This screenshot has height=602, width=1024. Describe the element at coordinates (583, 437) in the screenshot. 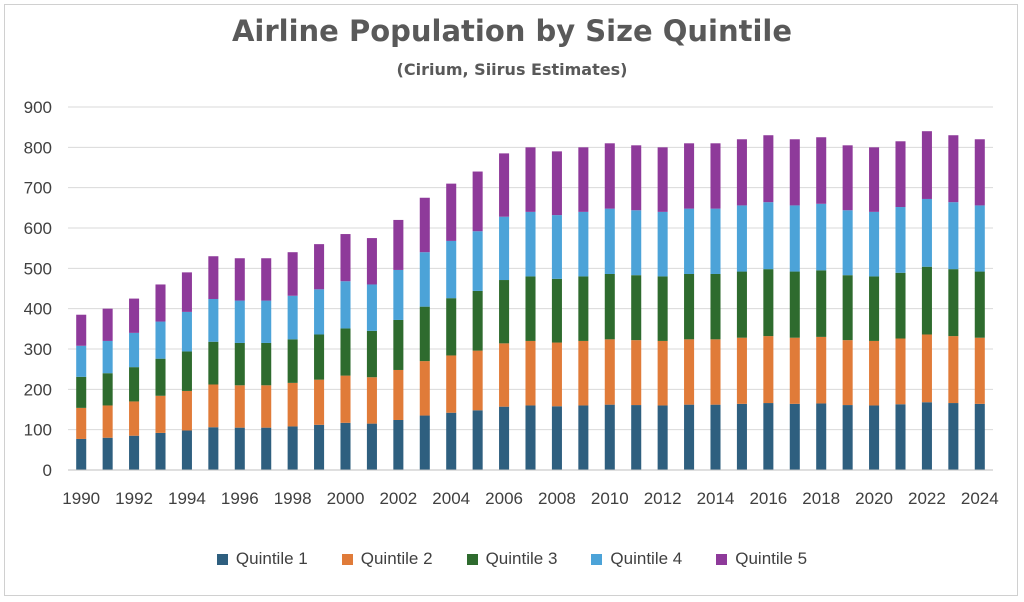

I see `bar-q1-2009` at that location.